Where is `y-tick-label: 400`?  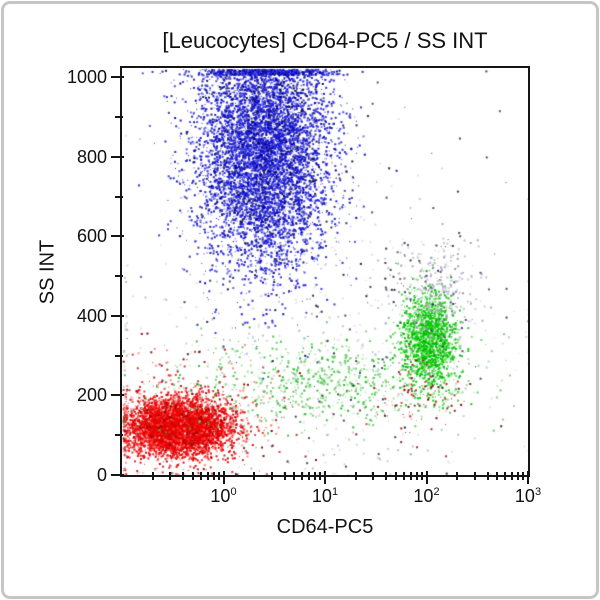 y-tick-label: 400 is located at coordinates (91, 315).